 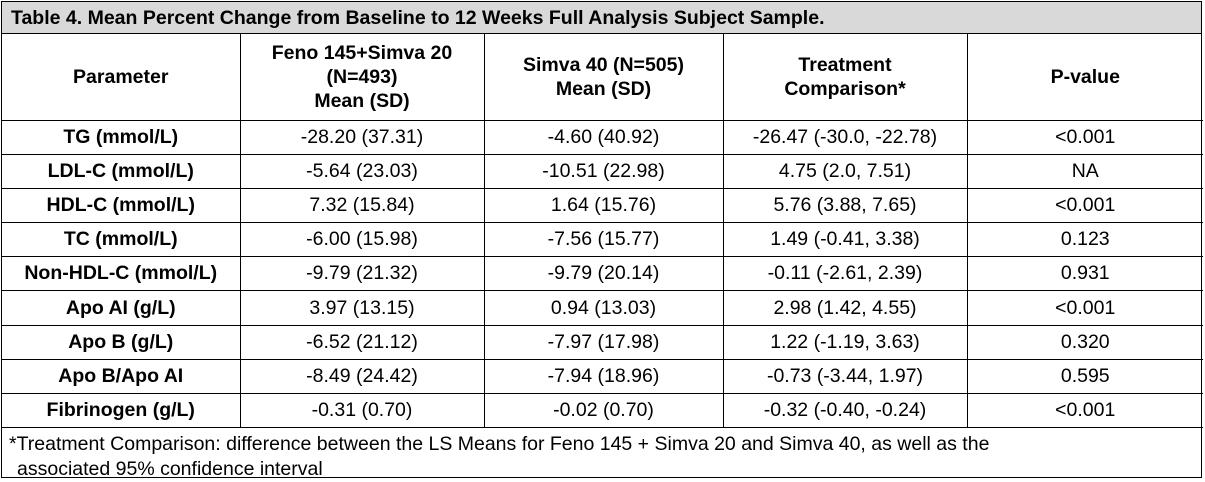 I want to click on cell-treatment-comparison: -0.11 (-2.61, 2.39), so click(x=845, y=274).